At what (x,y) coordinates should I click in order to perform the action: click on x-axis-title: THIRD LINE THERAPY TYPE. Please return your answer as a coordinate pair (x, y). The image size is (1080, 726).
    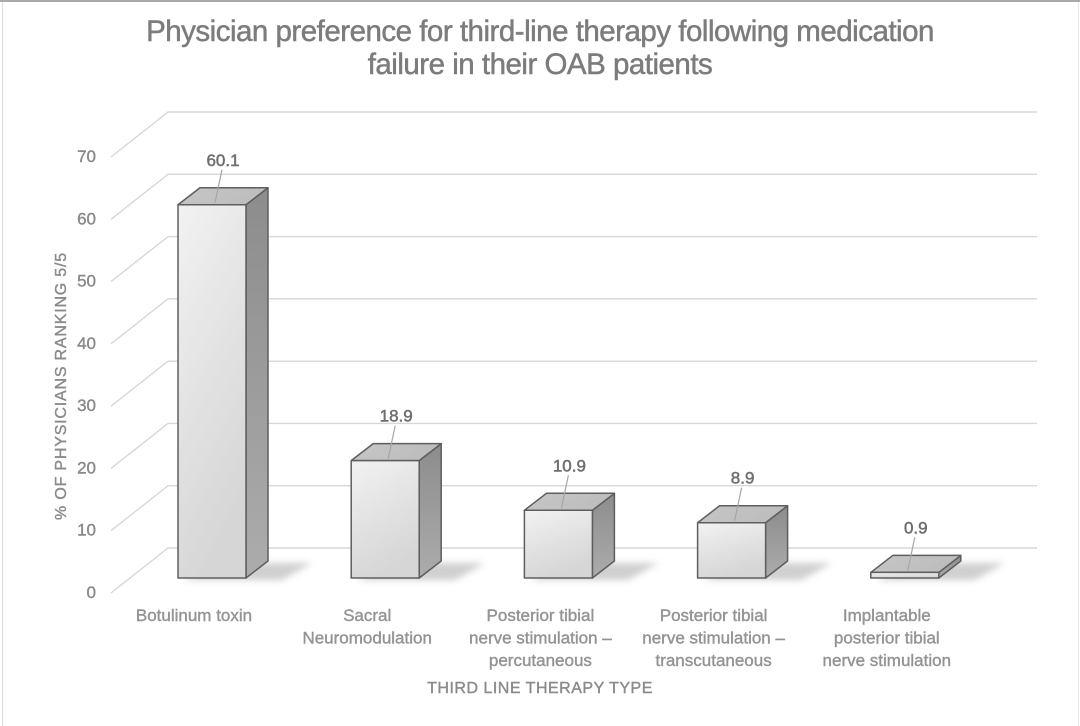
    Looking at the image, I should click on (540, 688).